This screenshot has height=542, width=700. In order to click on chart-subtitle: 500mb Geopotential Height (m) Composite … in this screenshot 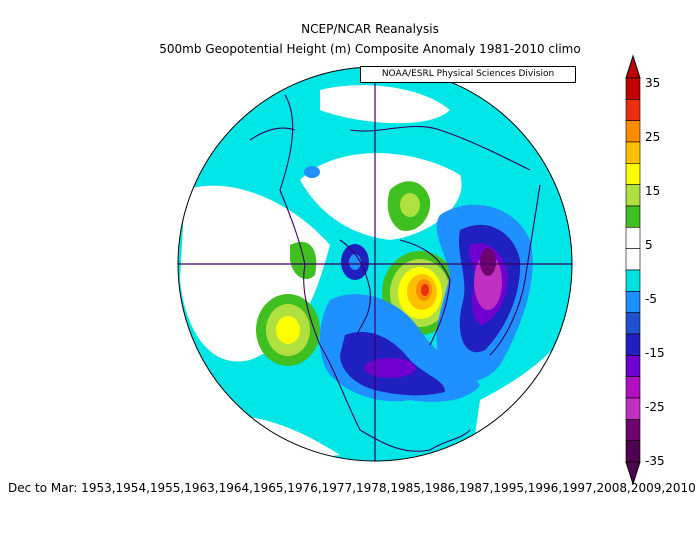, I will do `click(370, 49)`.